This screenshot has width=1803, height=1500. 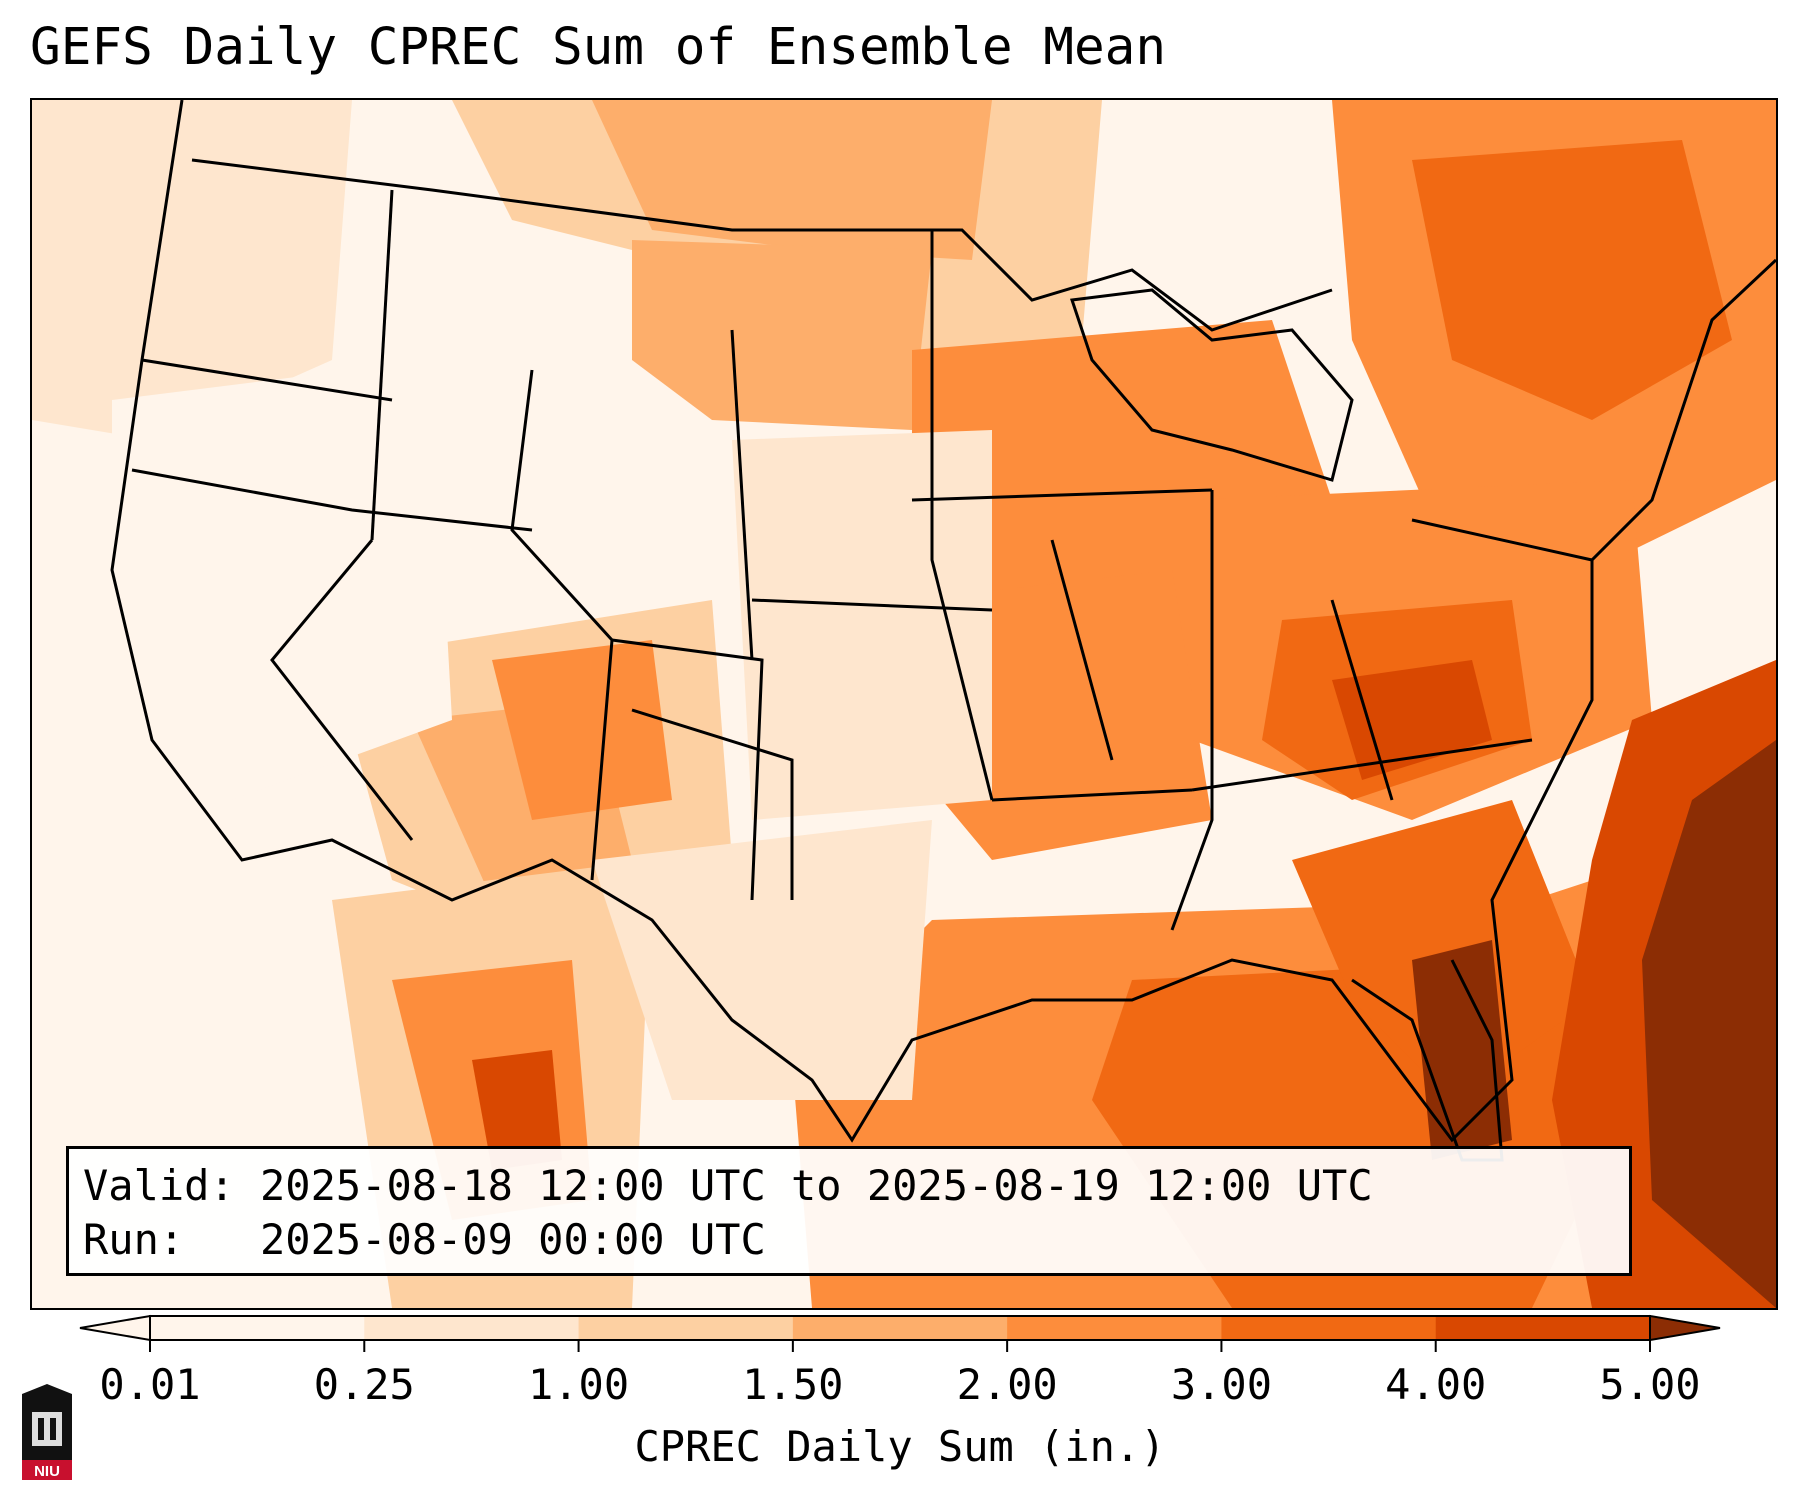 I want to click on colorbar-tick-label: 4.00, so click(x=1436, y=1384).